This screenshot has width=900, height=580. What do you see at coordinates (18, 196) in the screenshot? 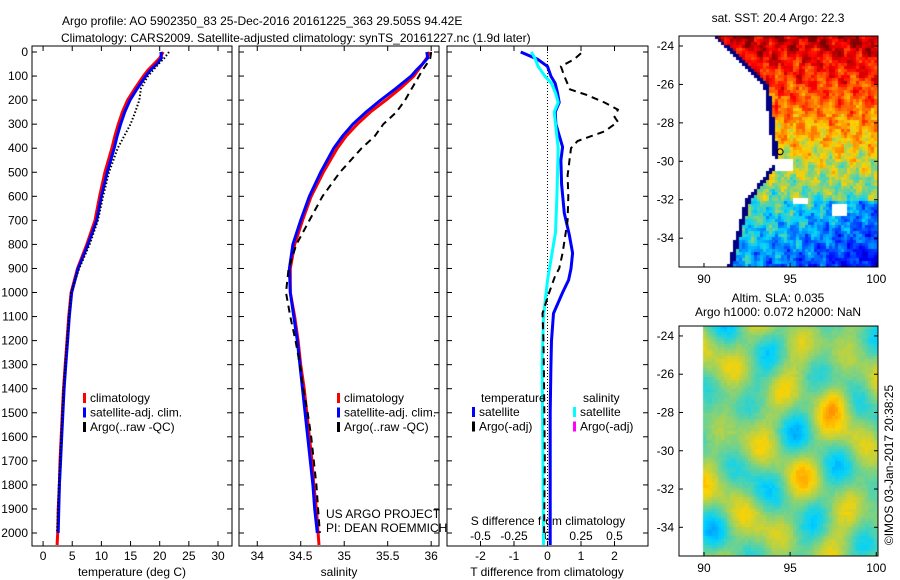
I see `depth-tick-label: 600` at bounding box center [18, 196].